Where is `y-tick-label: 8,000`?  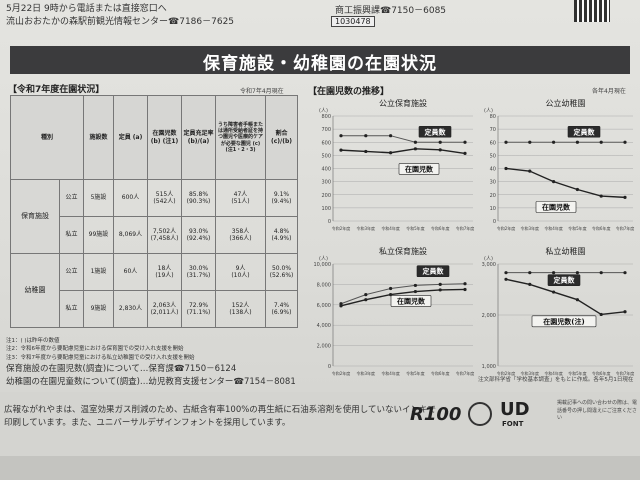
y-tick-label: 8,000 is located at coordinates (324, 285).